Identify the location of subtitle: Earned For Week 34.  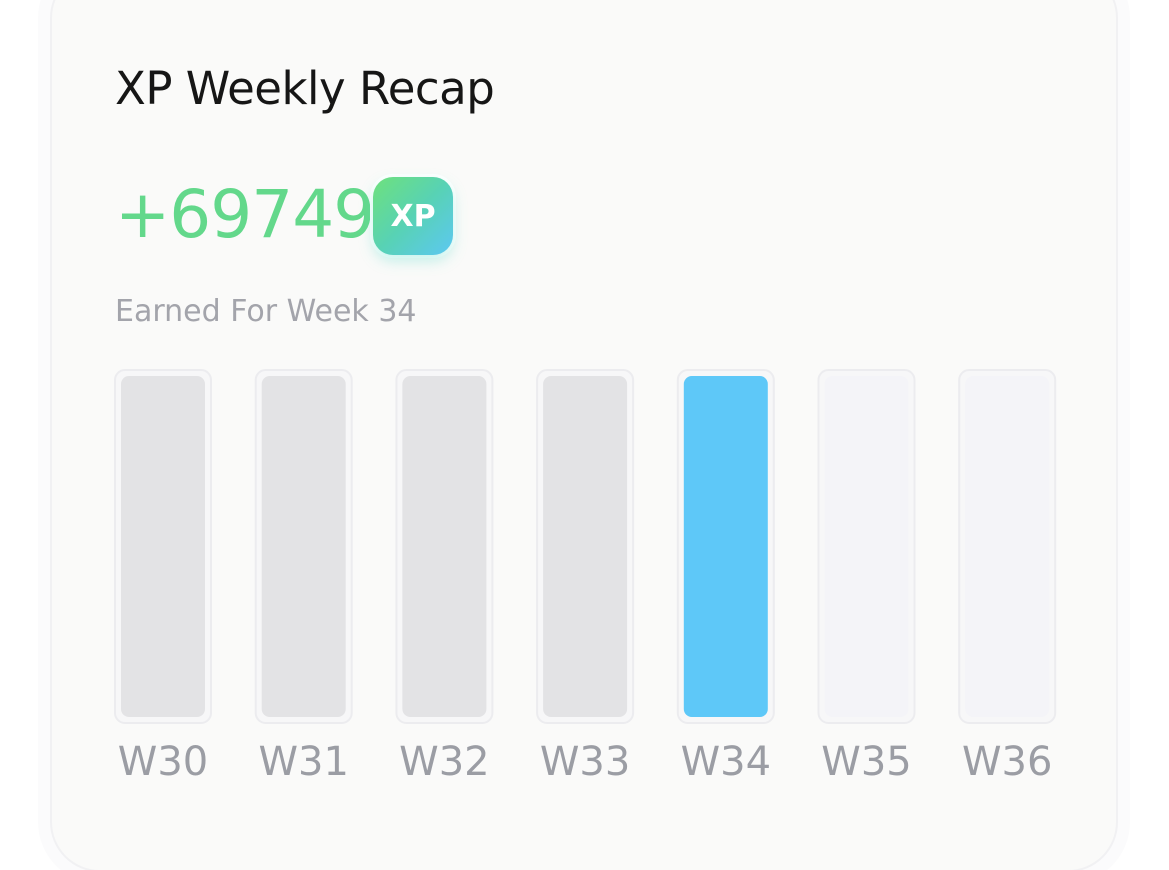
(266, 311).